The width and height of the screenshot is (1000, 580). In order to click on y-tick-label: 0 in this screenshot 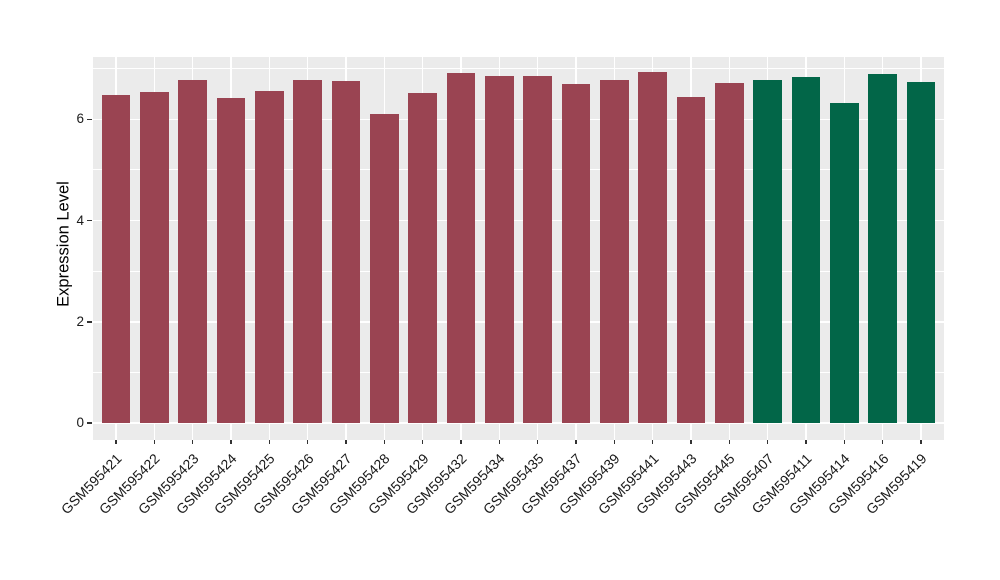, I will do `click(80, 422)`.